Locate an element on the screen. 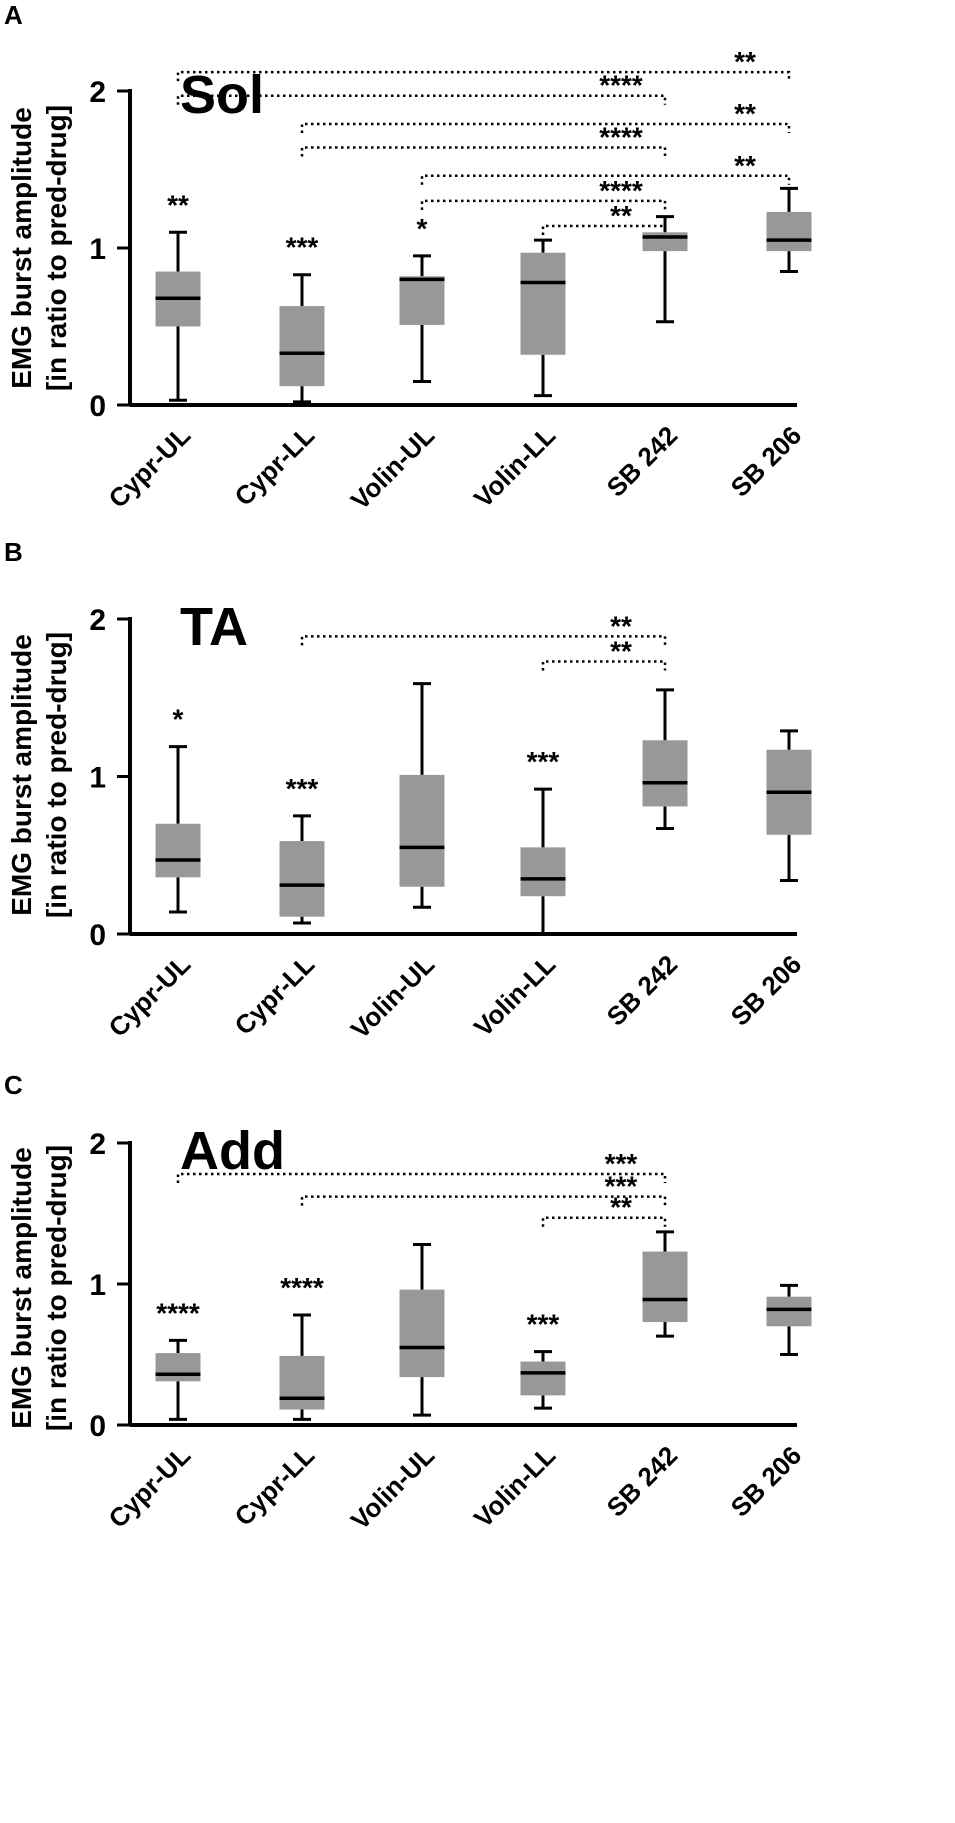 This screenshot has width=955, height=1823. panel-letter: B is located at coordinates (13, 552).